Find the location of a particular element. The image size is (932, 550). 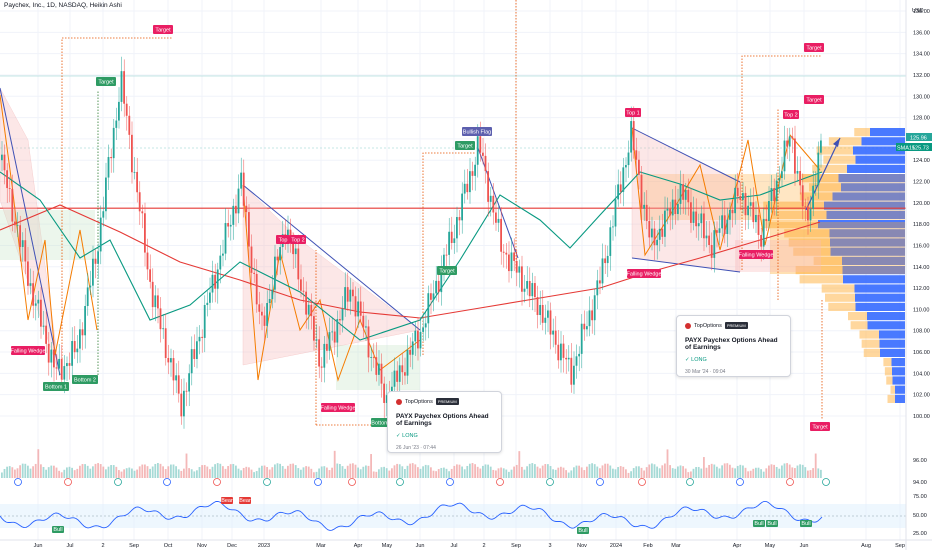

target-line is located at coordinates (116, 208).